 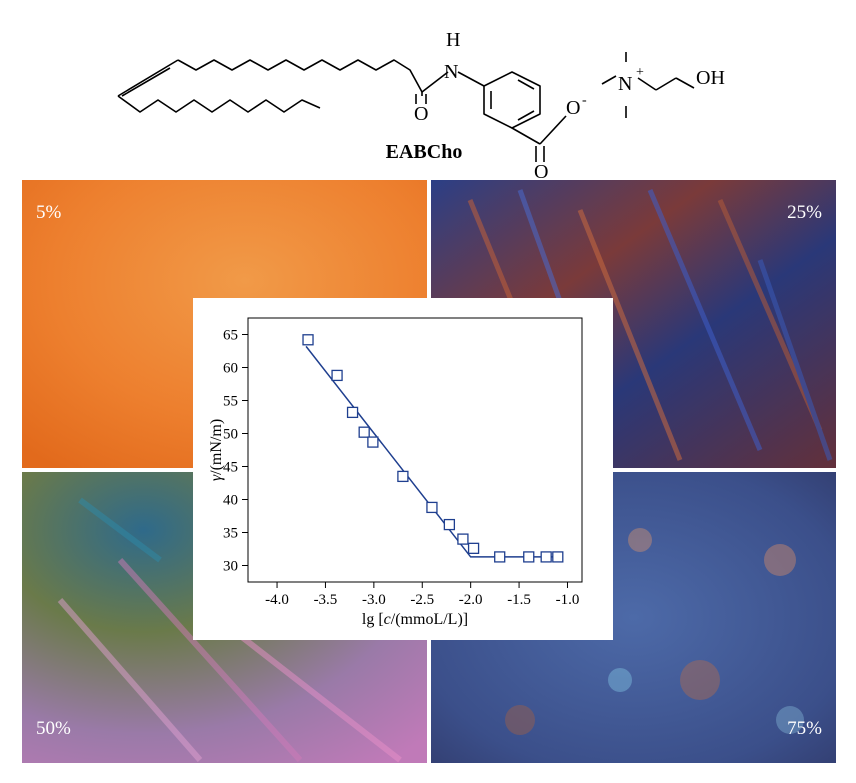 What do you see at coordinates (53, 728) in the screenshot?
I see `panel-label-50: 50%` at bounding box center [53, 728].